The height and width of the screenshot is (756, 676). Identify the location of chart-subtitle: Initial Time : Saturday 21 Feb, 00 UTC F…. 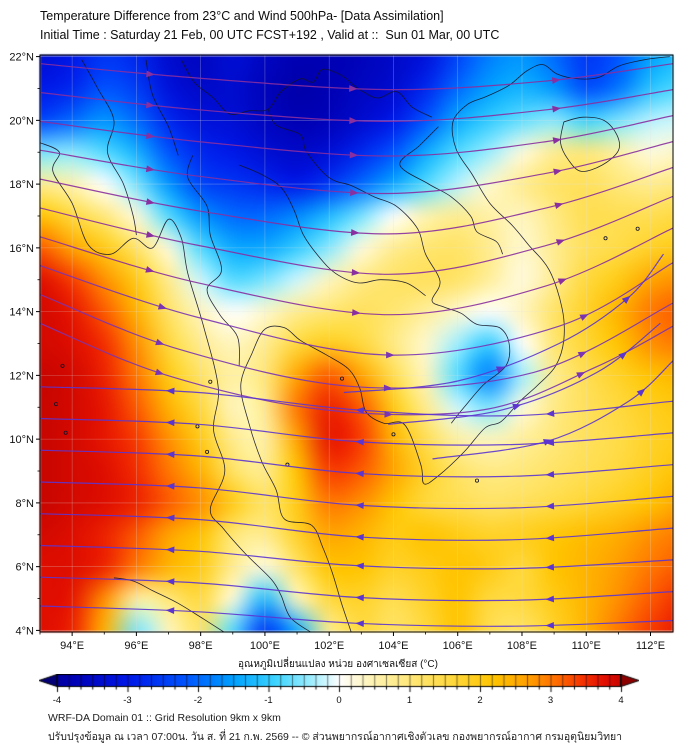
(270, 35).